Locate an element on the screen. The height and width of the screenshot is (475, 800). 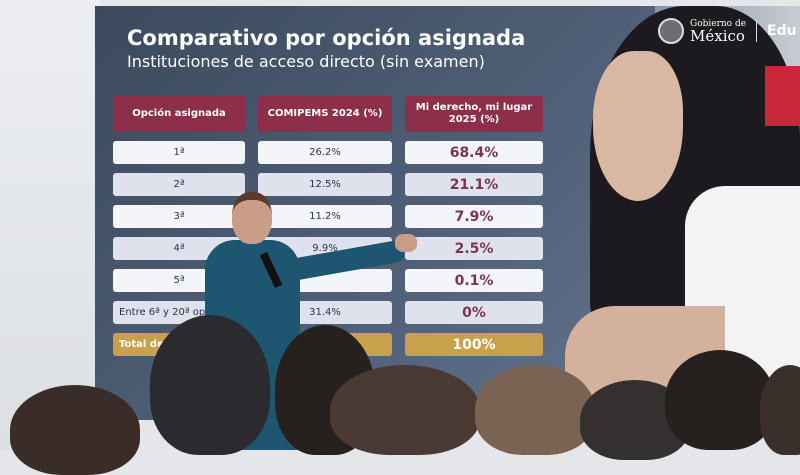
logo-line1: Gobierno de is located at coordinates (718, 23).